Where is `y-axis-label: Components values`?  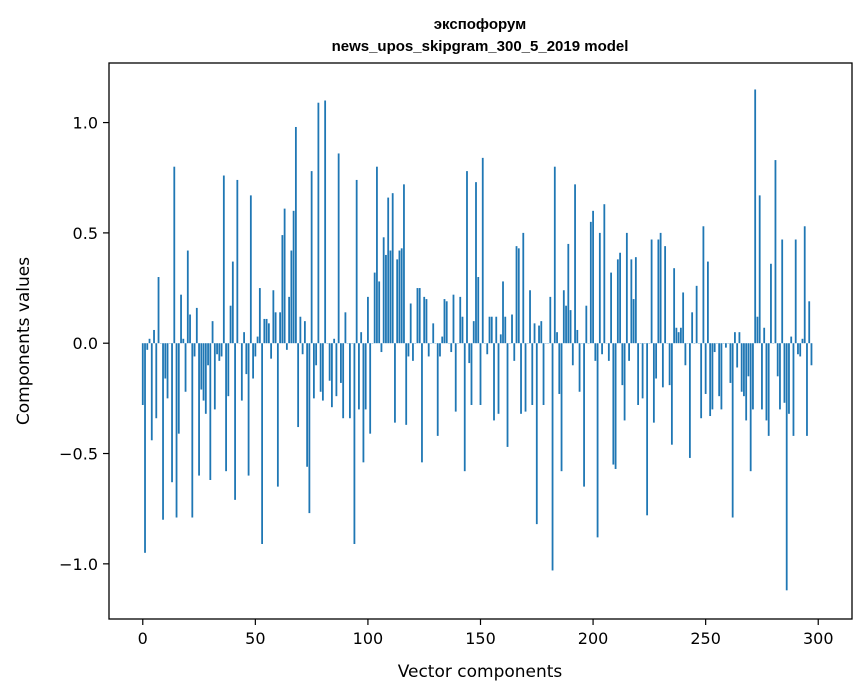
y-axis-label: Components values is located at coordinates (24, 341).